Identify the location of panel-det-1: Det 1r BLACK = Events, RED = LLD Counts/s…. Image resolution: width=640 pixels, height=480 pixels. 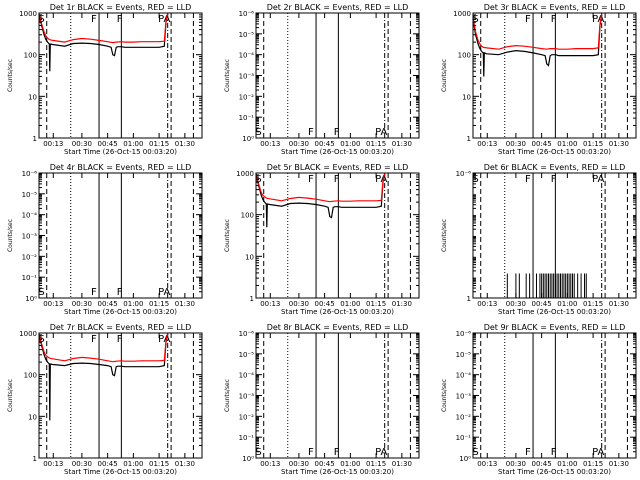
(105, 79).